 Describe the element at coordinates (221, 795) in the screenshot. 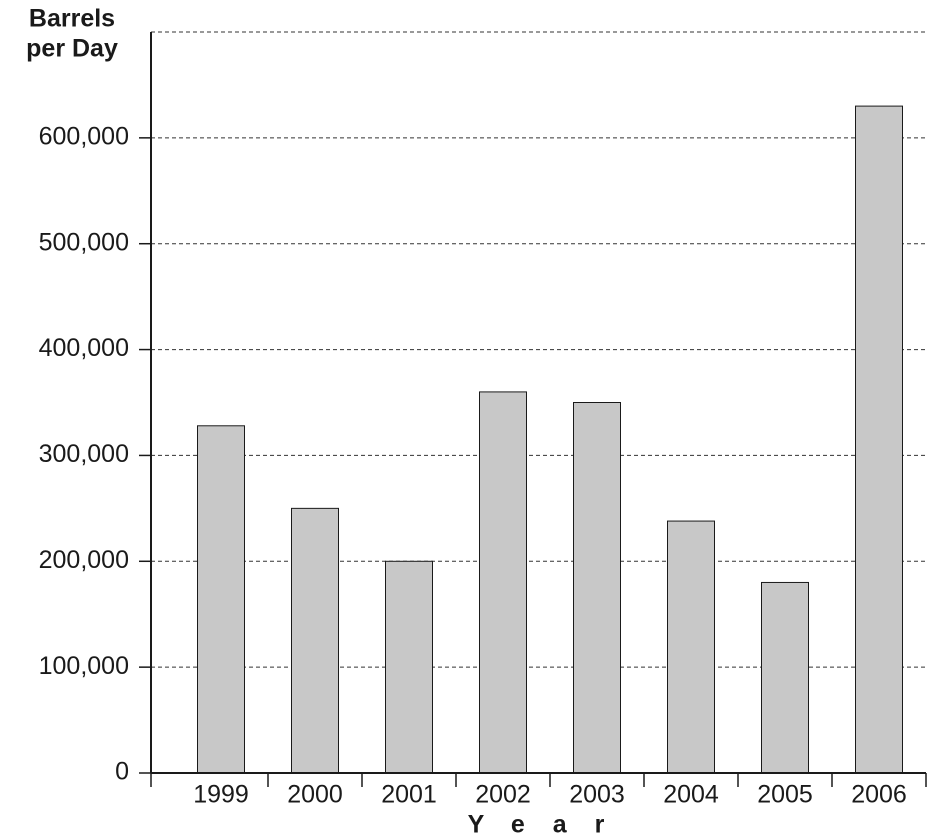

I see `x-tick-label: 1999` at that location.